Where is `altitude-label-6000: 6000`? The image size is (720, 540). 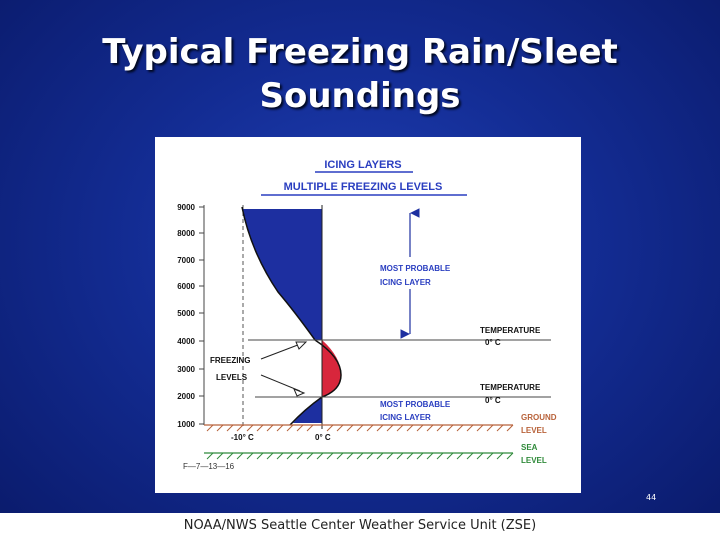
altitude-label-6000: 6000 is located at coordinates (186, 286).